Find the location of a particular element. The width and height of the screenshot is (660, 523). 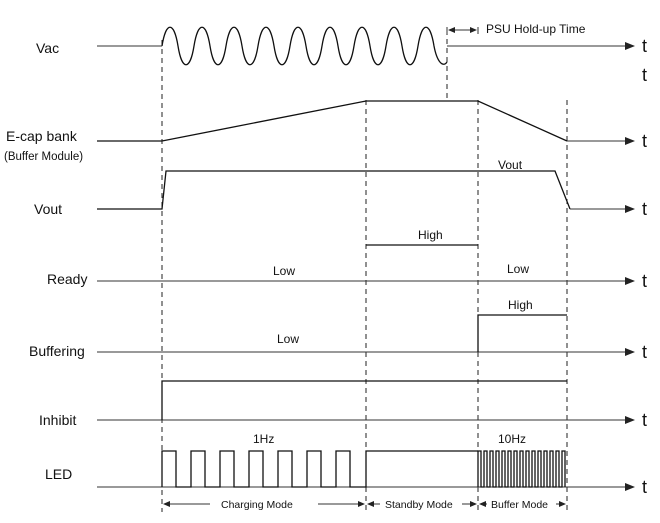

vac-waveform is located at coordinates (366, 46).